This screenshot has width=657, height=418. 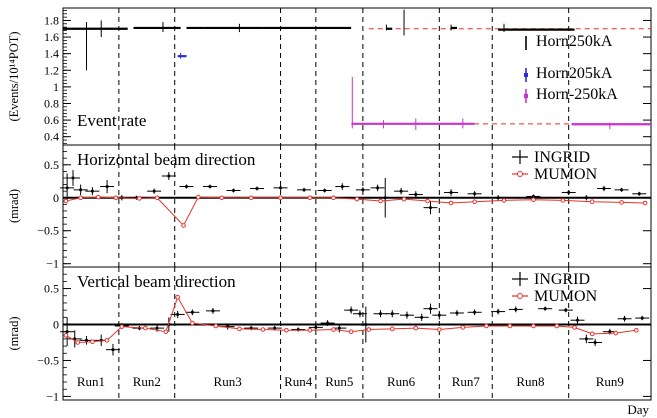 I want to click on y-tick-label: −1, so click(x=52, y=396).